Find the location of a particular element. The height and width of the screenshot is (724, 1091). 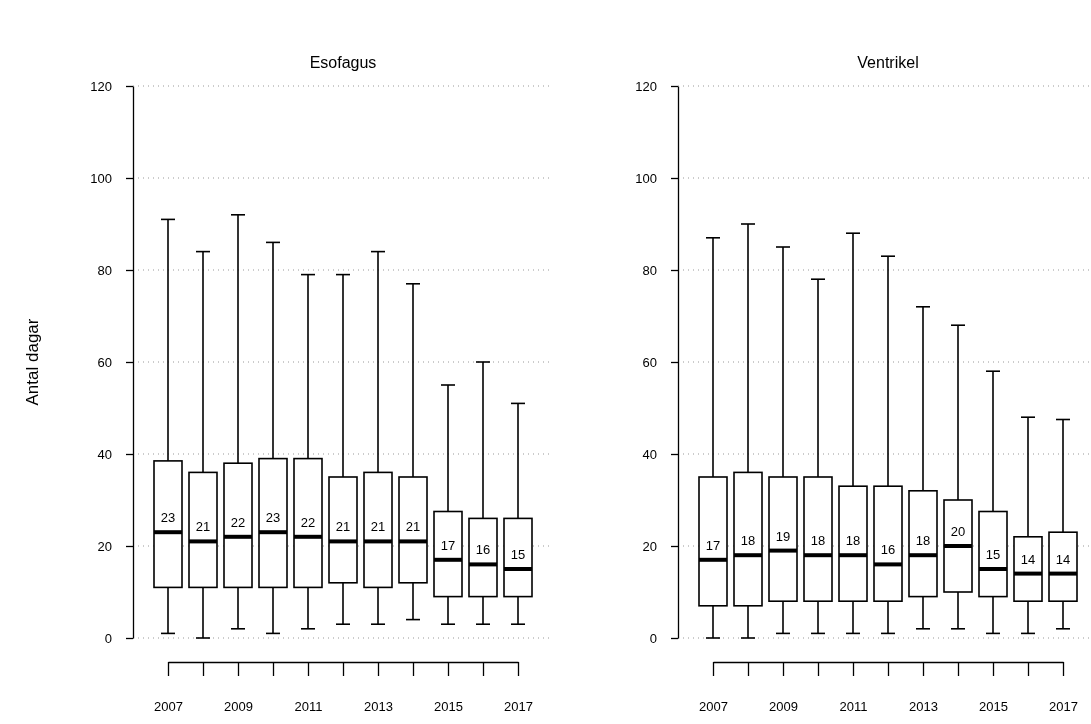

text: 19 is located at coordinates (783, 536).